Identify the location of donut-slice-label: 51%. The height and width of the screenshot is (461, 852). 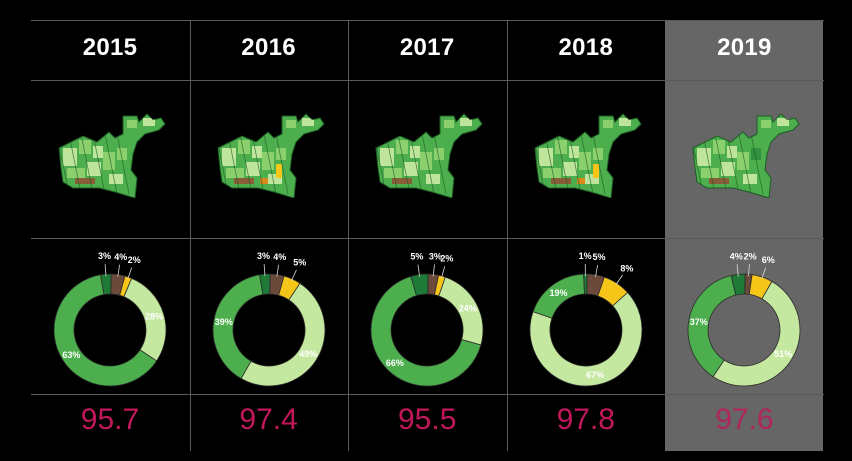
(784, 354).